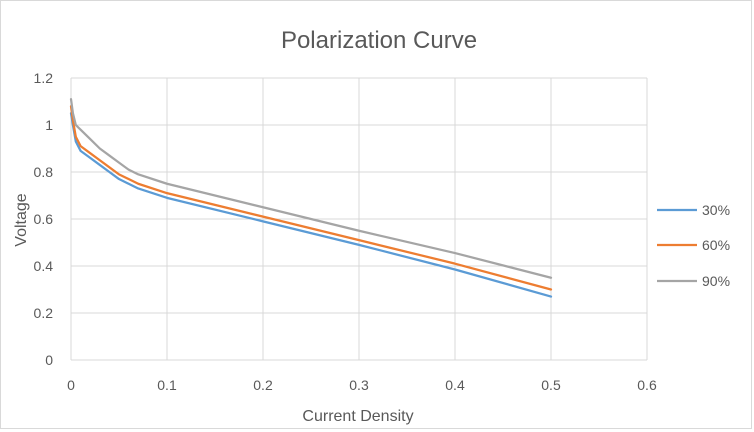  What do you see at coordinates (359, 385) in the screenshot?
I see `x-tick-label: 0.3` at bounding box center [359, 385].